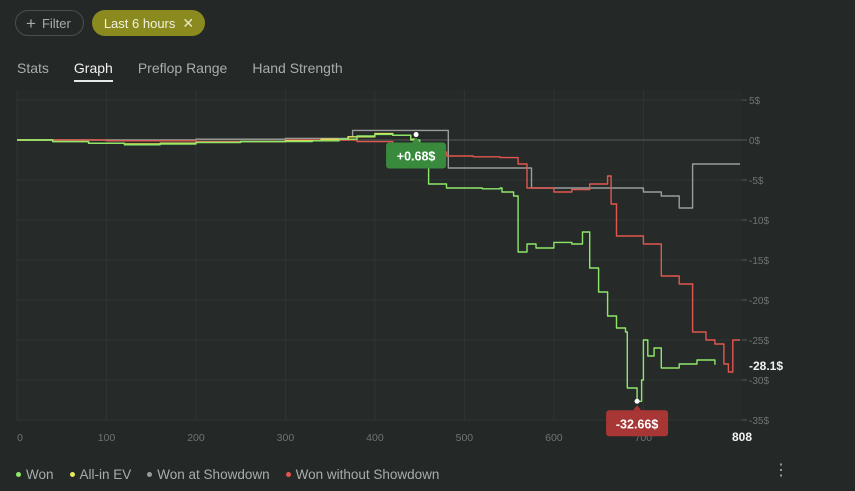 The image size is (855, 491). Describe the element at coordinates (759, 221) in the screenshot. I see `y-tick-label: -10$` at that location.